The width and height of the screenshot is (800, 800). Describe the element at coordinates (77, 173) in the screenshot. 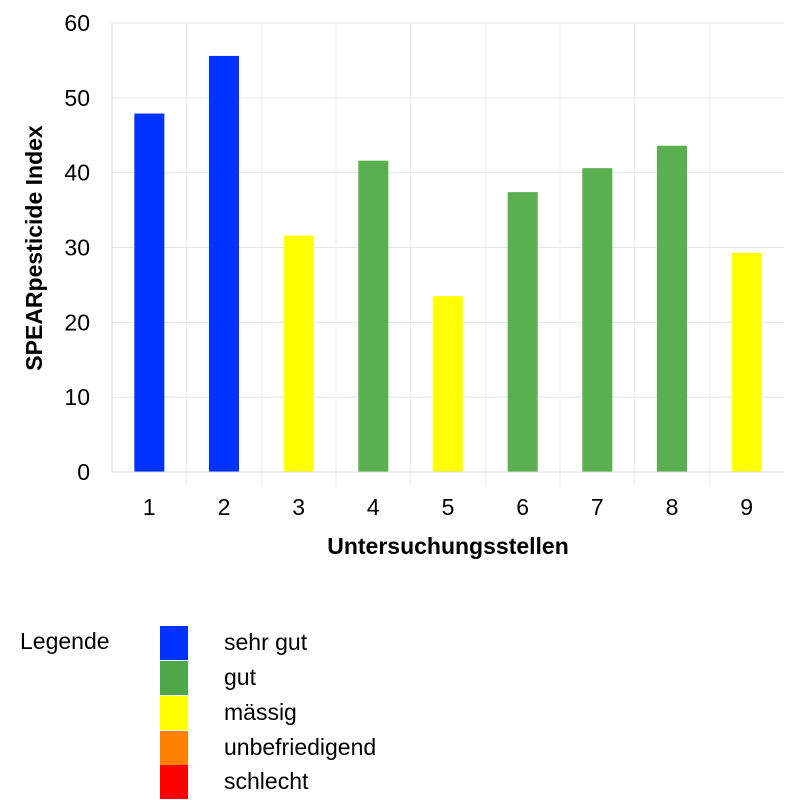

I see `y-tick-label: 40` at that location.